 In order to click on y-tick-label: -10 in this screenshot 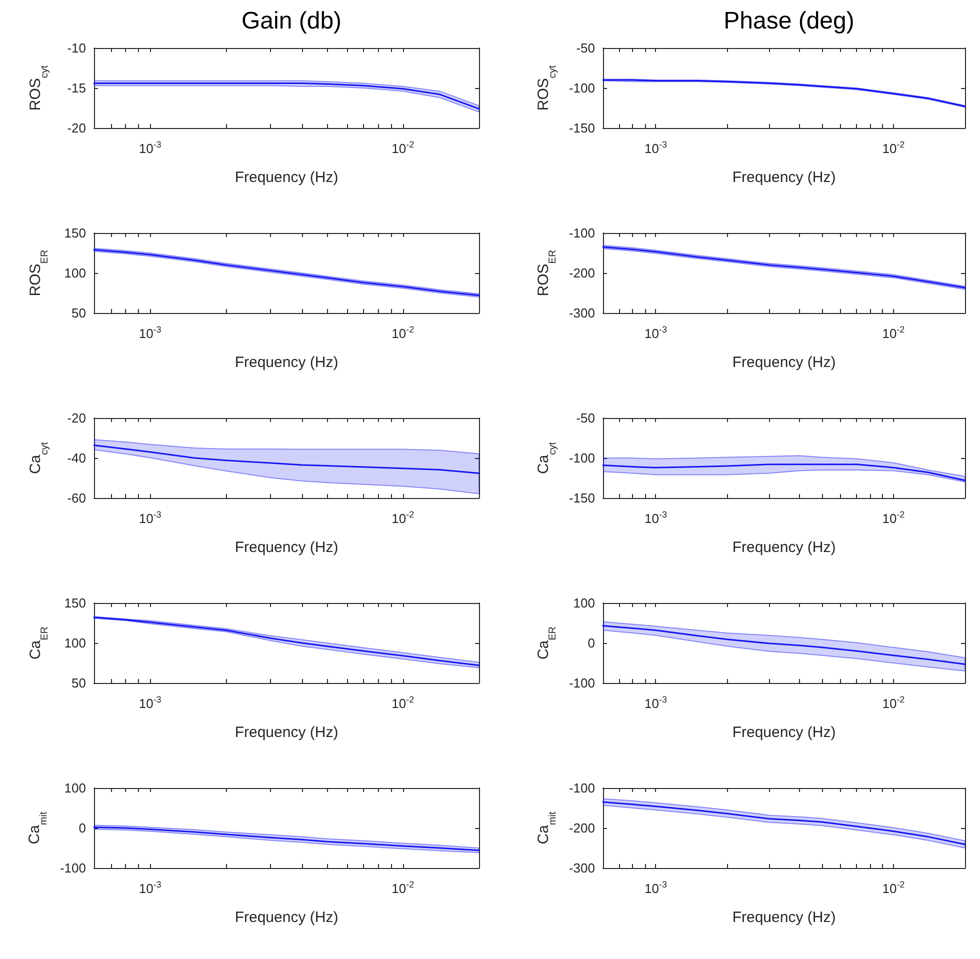, I will do `click(76, 48)`.